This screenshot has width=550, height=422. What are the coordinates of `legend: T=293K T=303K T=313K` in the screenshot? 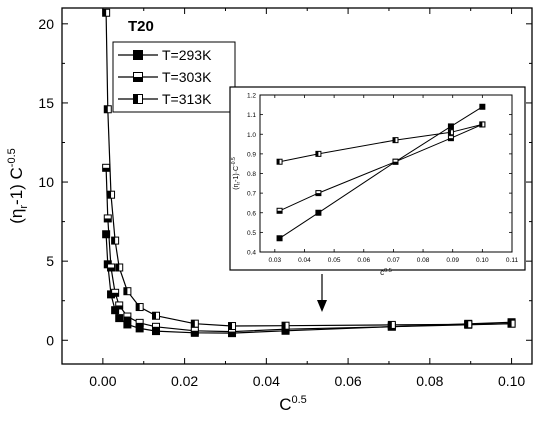 It's located at (174, 77).